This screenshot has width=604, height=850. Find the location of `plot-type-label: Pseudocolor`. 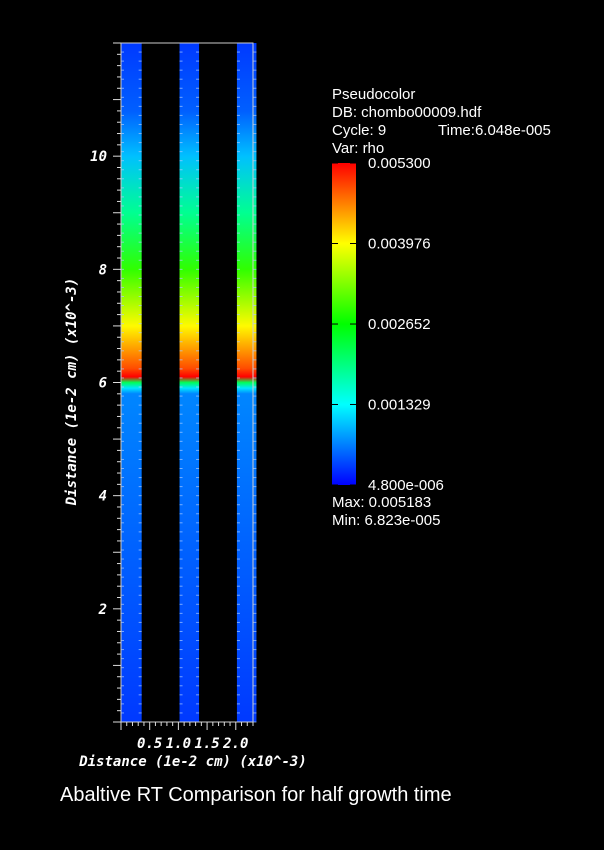

plot-type-label: Pseudocolor is located at coordinates (374, 94).